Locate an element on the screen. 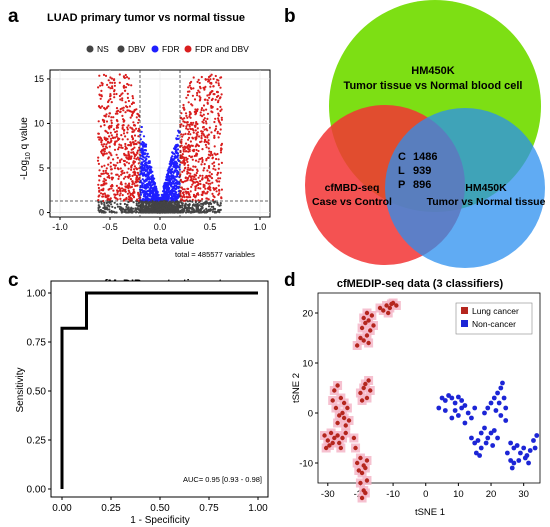 The image size is (550, 527). legend-box is located at coordinates (494, 318).